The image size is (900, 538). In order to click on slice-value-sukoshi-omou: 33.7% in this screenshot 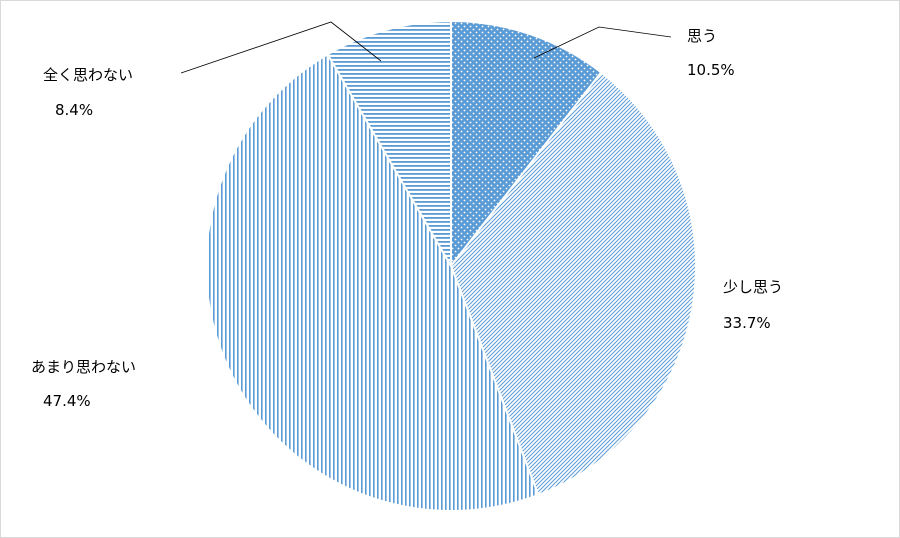, I will do `click(747, 323)`.